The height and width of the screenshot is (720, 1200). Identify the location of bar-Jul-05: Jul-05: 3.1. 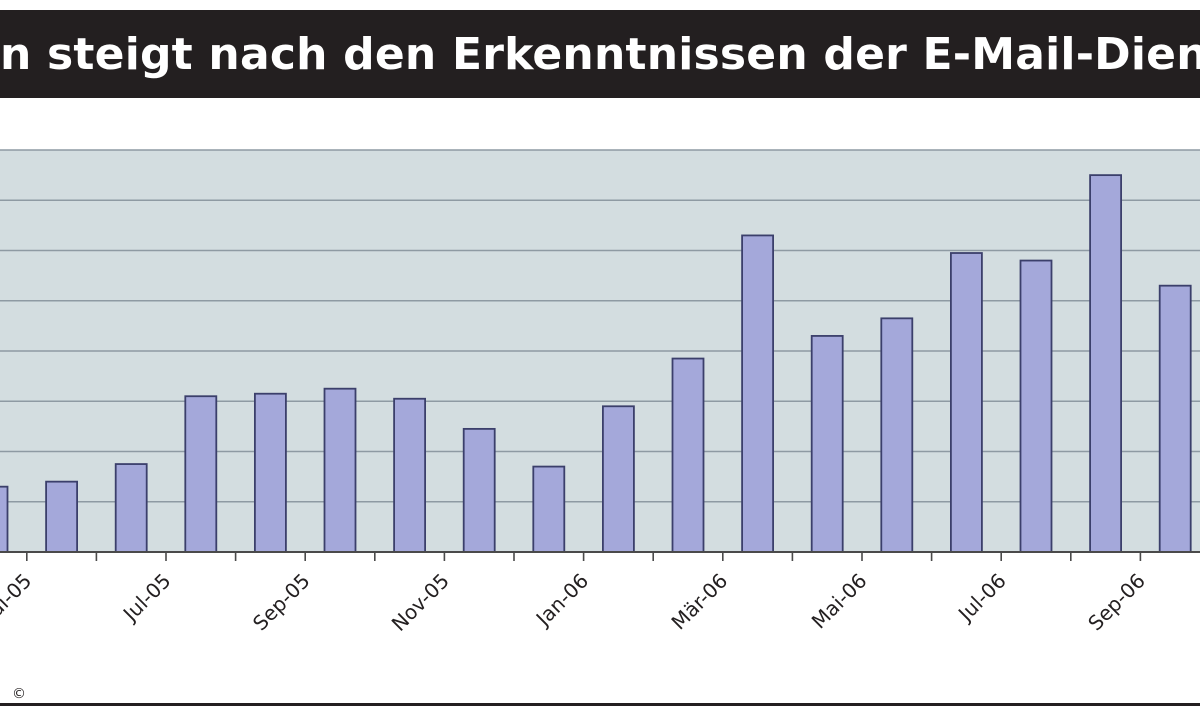
(201, 474).